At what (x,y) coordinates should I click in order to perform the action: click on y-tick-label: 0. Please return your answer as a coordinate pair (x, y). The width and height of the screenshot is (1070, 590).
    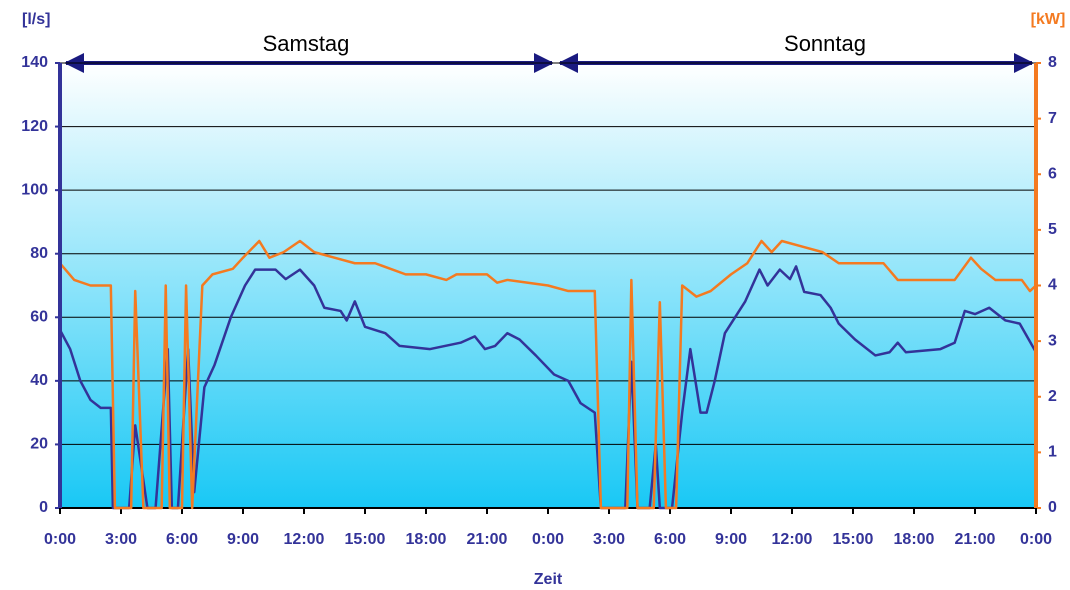
    Looking at the image, I should click on (43, 507).